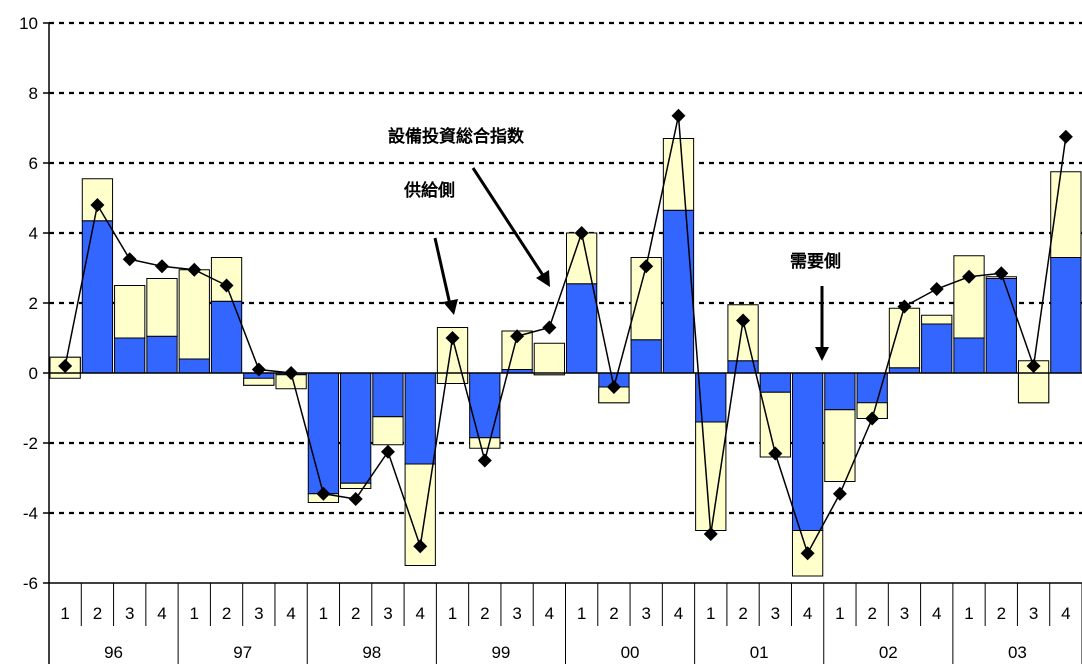 Image resolution: width=1082 pixels, height=669 pixels. I want to click on year-label: 00, so click(630, 652).